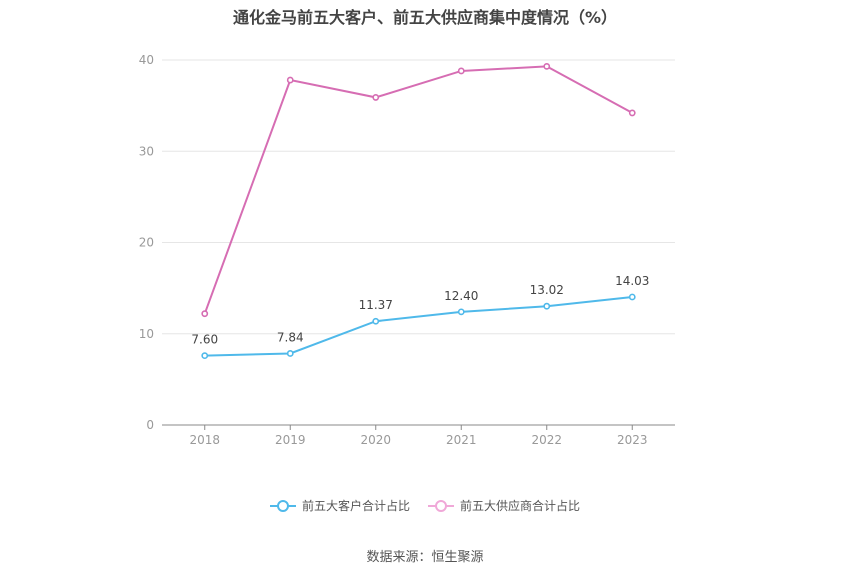 Image resolution: width=850 pixels, height=575 pixels. What do you see at coordinates (146, 334) in the screenshot?
I see `y-tick-label: 10` at bounding box center [146, 334].